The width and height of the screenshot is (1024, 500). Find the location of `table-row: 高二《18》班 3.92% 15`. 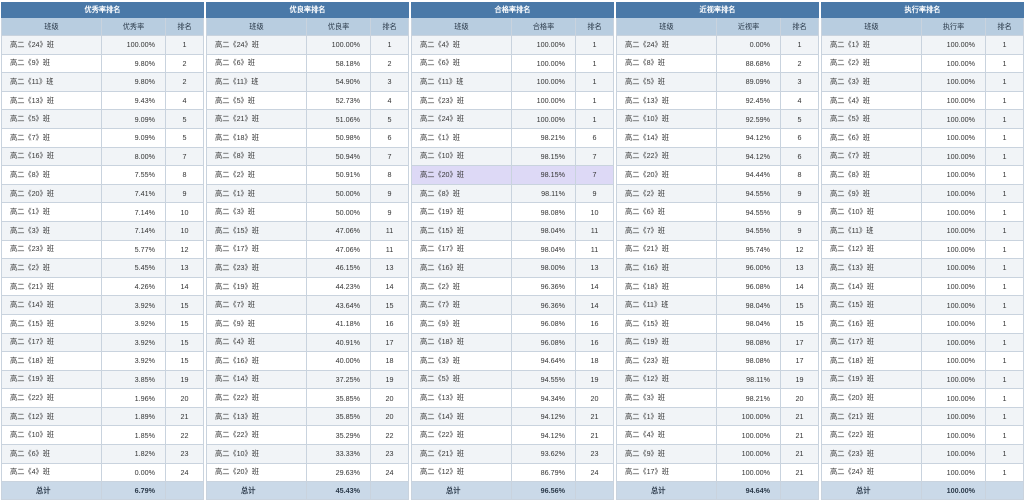

table-row: 高二《18》班 3.92% 15 is located at coordinates (103, 361).